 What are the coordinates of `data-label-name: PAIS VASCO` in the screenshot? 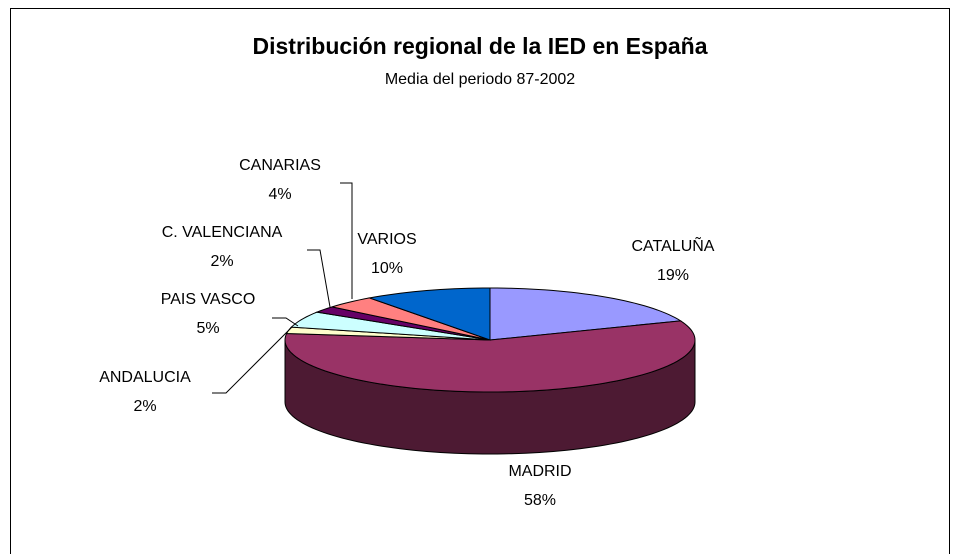 It's located at (208, 299).